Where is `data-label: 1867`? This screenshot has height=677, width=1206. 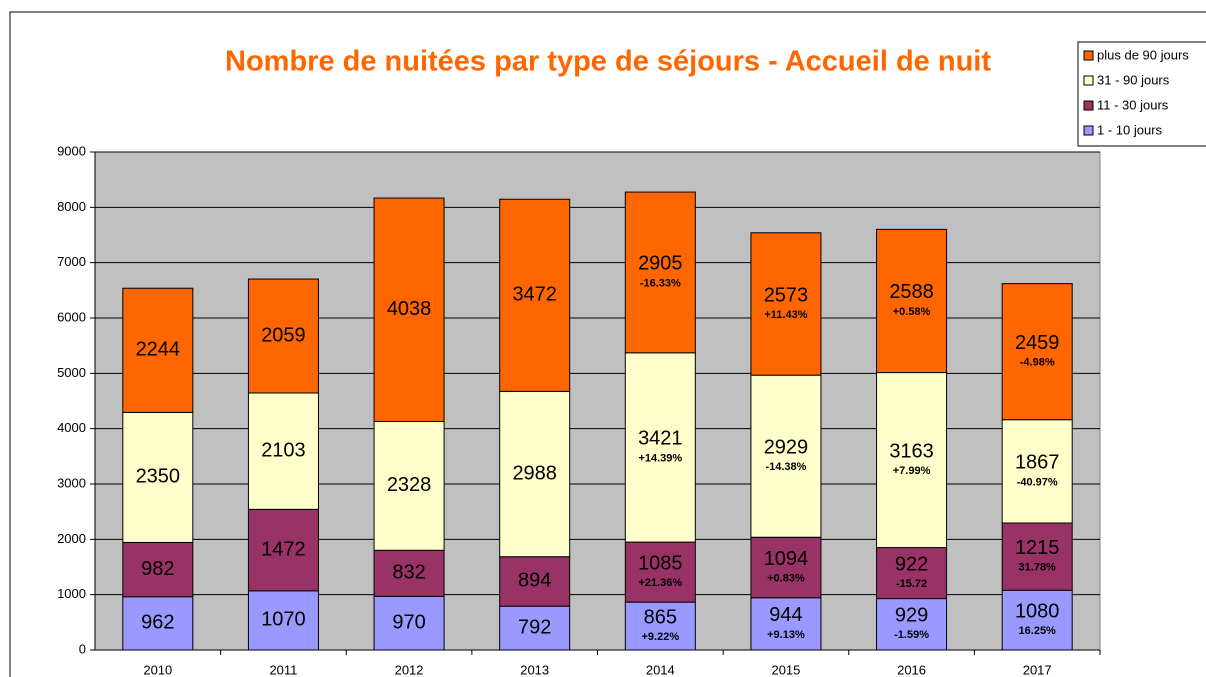 data-label: 1867 is located at coordinates (1037, 463).